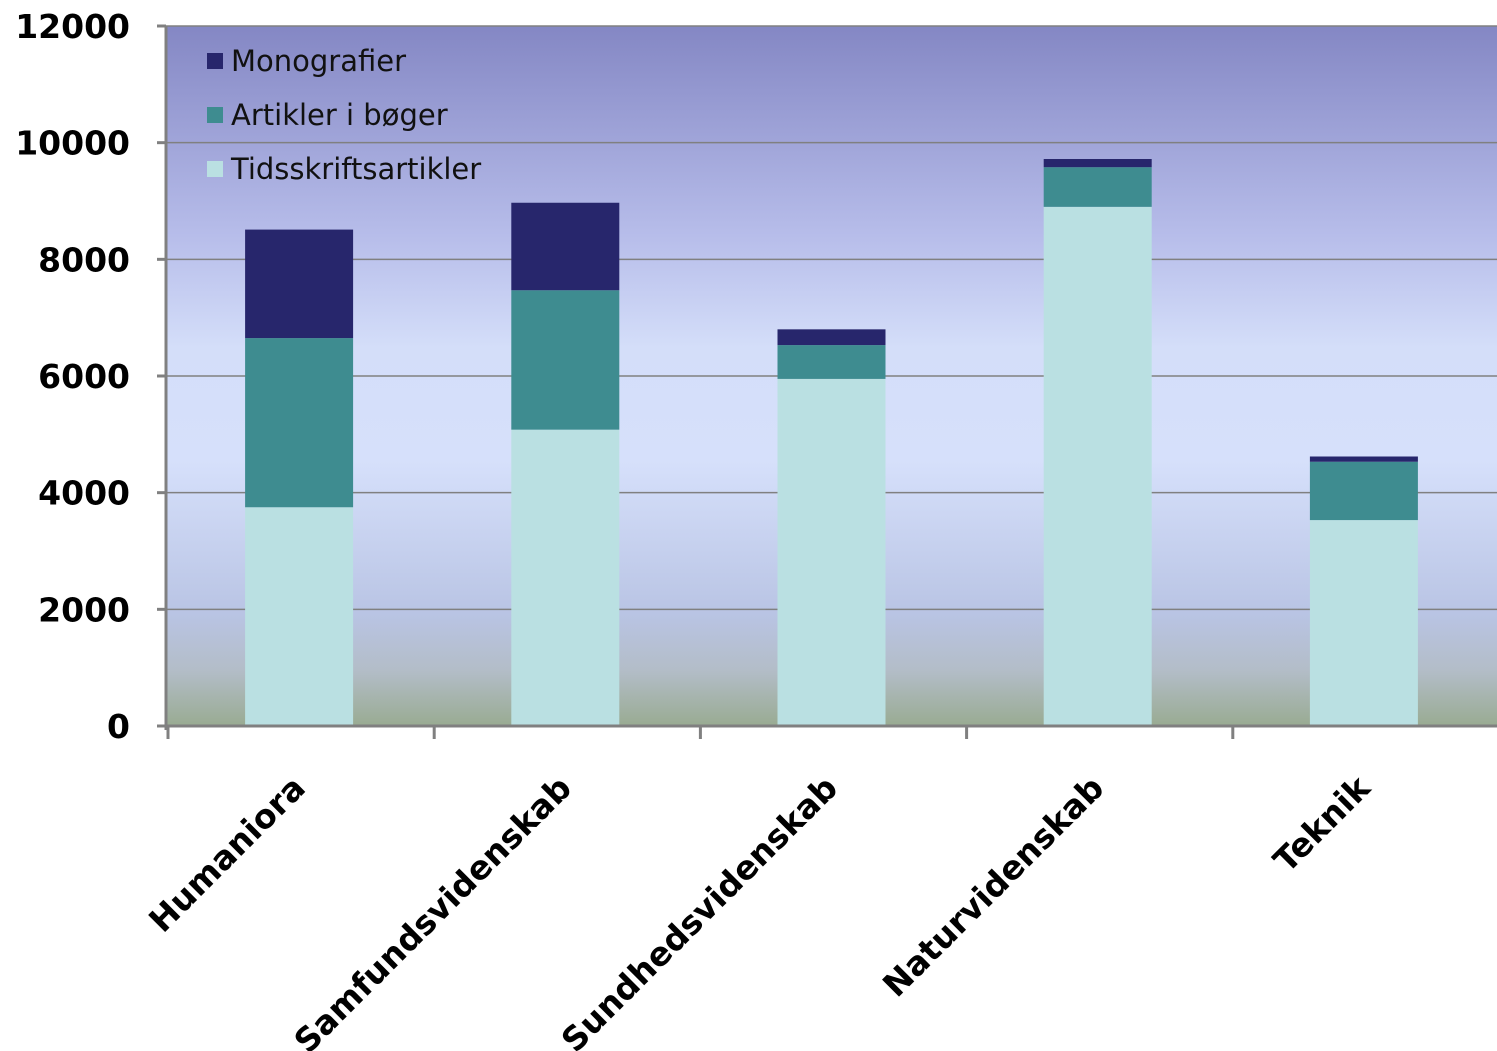 The width and height of the screenshot is (1497, 1051). I want to click on y-tick-label: 10000, so click(72, 143).